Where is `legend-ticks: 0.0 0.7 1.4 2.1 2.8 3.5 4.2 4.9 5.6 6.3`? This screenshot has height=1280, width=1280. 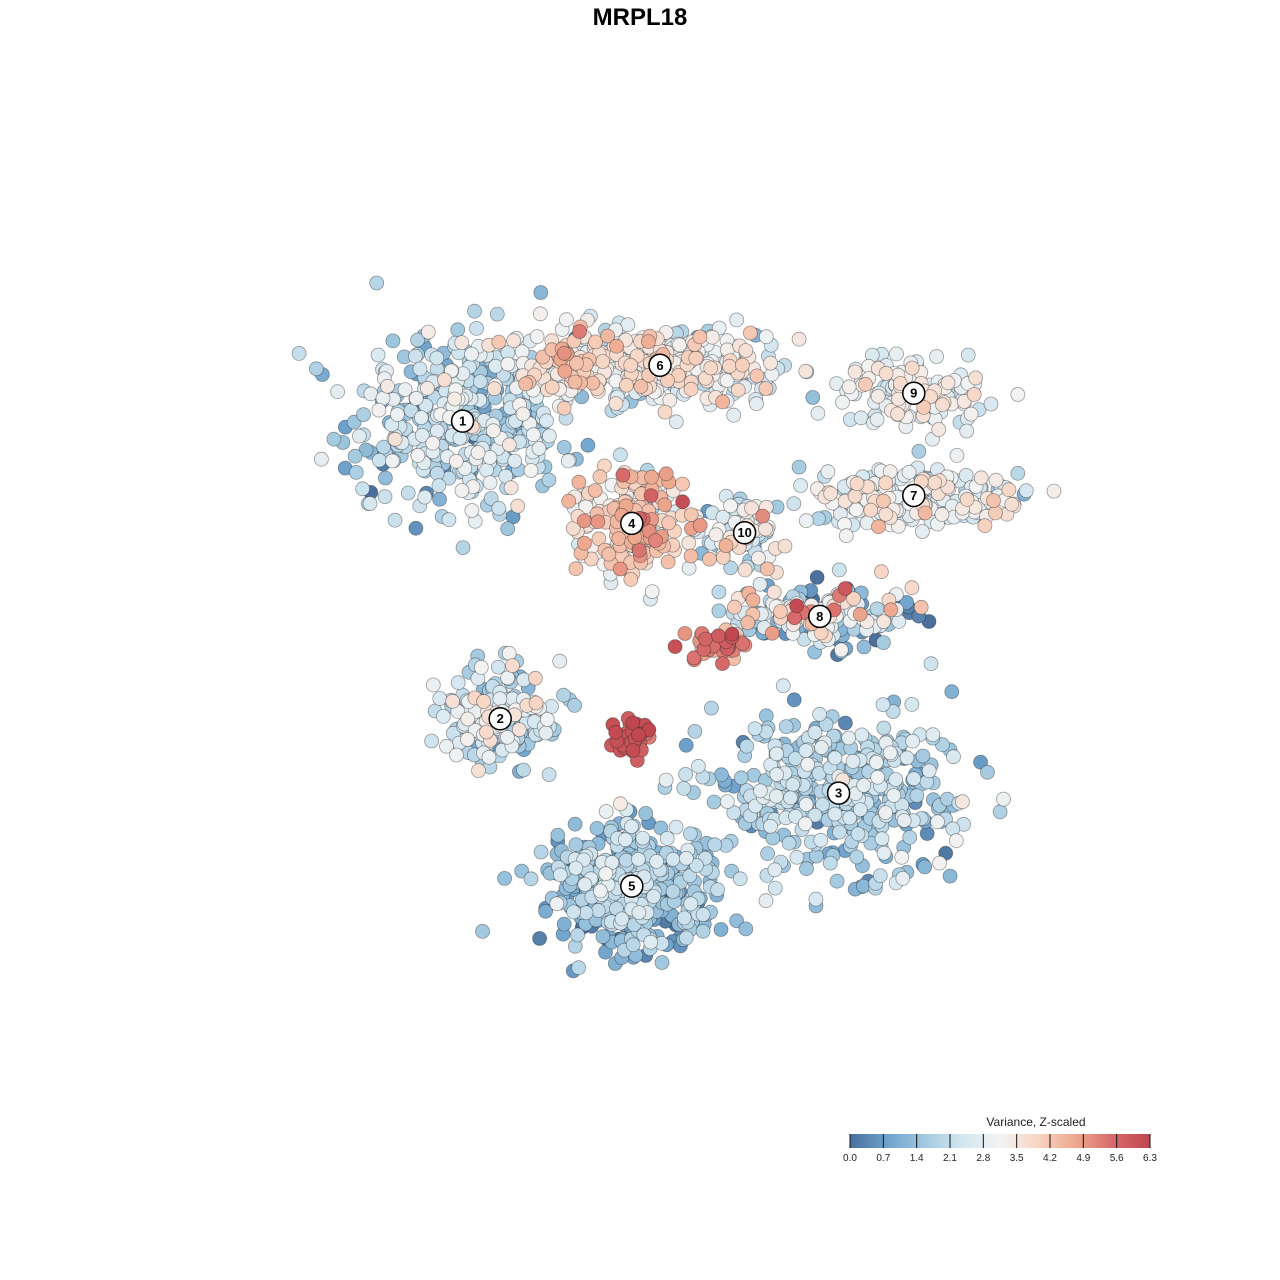
legend-ticks: 0.0 0.7 1.4 2.1 2.8 3.5 4.2 4.9 5.6 6.3 is located at coordinates (1000, 1149).